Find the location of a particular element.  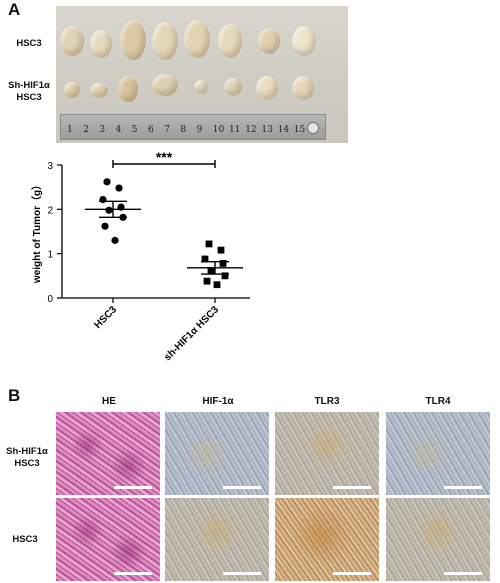

column-header-tlr4: TLR4 is located at coordinates (438, 401).